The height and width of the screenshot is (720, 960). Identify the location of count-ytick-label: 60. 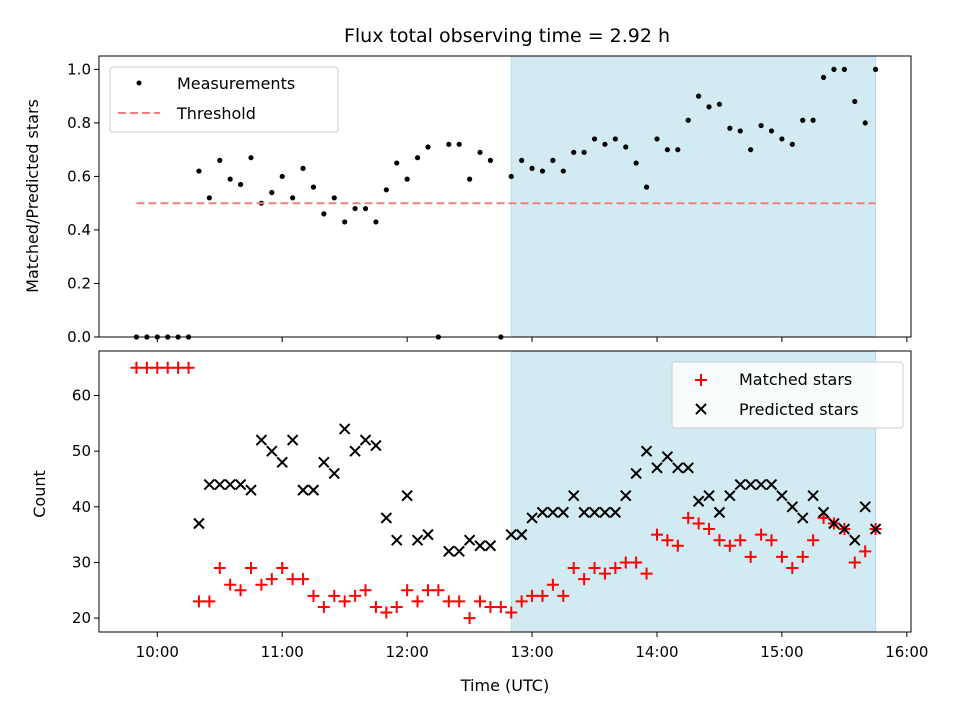
(81, 396).